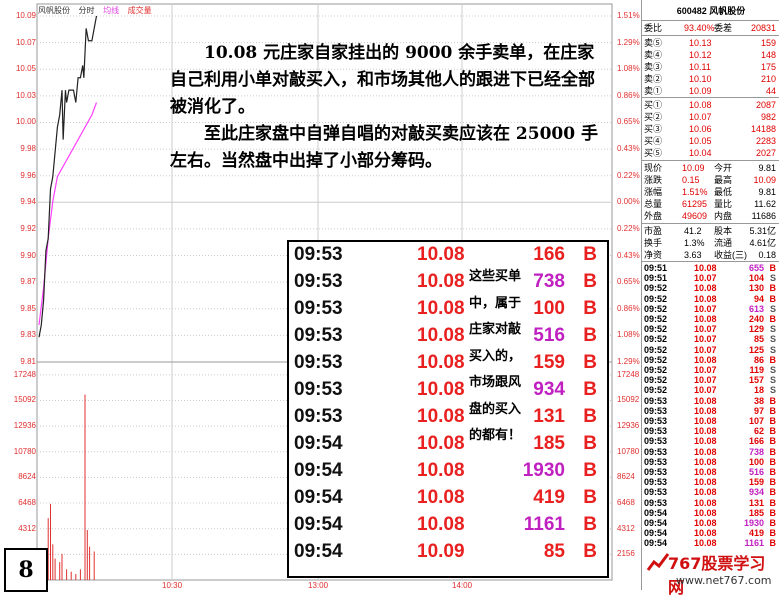  I want to click on overlay-tick-row: 09:54 10.09 85 B, so click(448, 554).